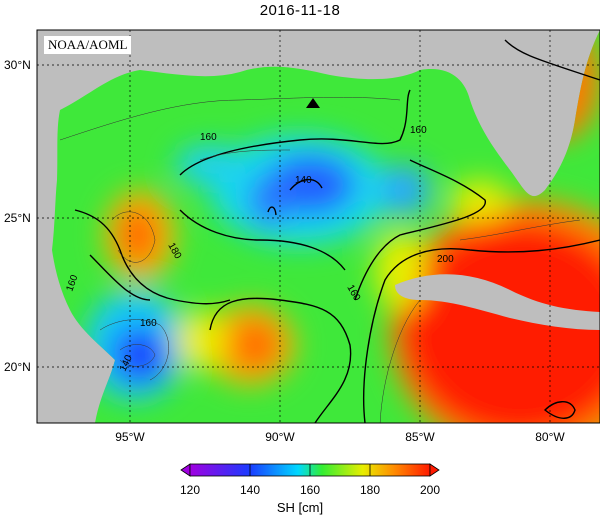 Image resolution: width=600 pixels, height=524 pixels. I want to click on lon-label-85: 85°W, so click(420, 437).